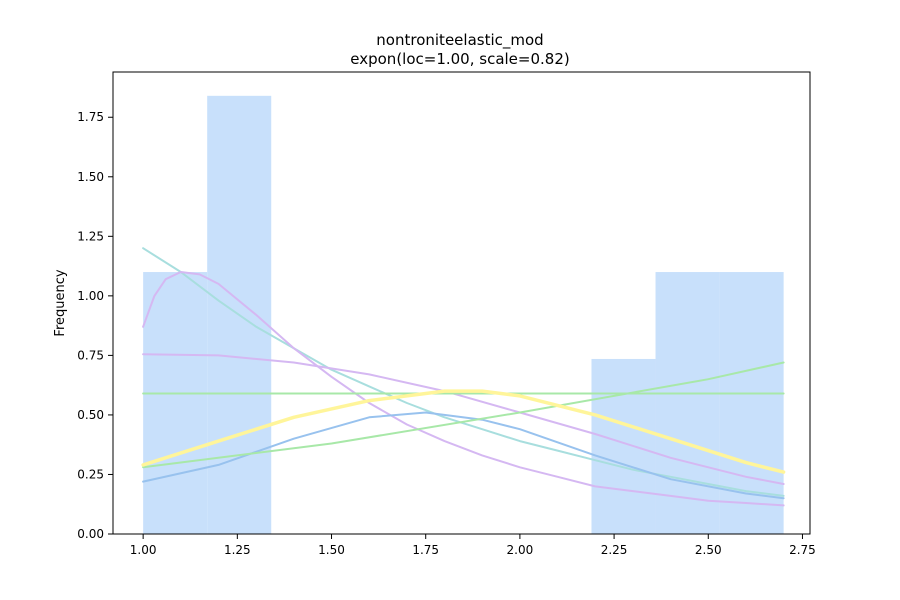  Describe the element at coordinates (90, 117) in the screenshot. I see `y-tick-label-7: 1.75` at that location.